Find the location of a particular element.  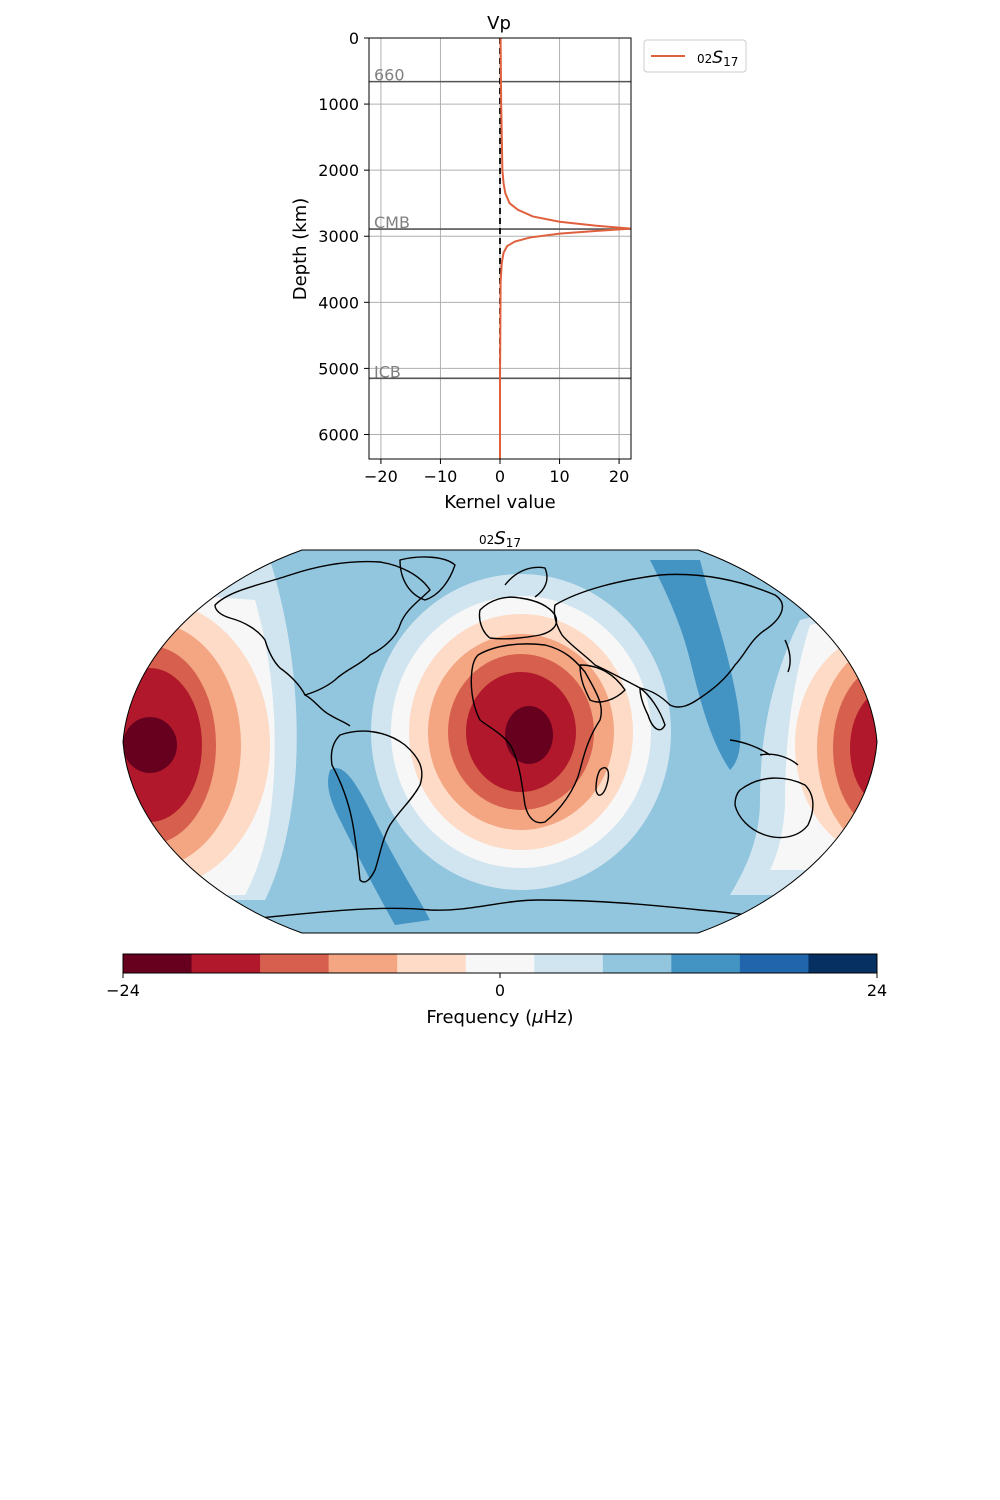

y-tick-label: 1000 is located at coordinates (338, 104).